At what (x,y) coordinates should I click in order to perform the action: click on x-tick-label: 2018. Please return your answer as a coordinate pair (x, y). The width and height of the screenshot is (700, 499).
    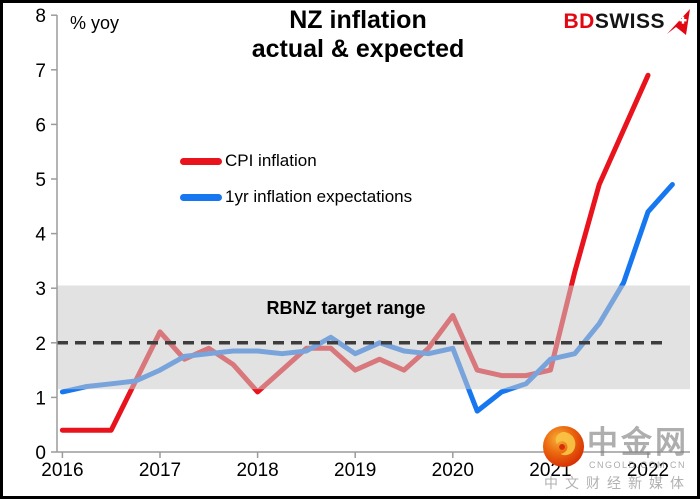
    Looking at the image, I should click on (257, 470).